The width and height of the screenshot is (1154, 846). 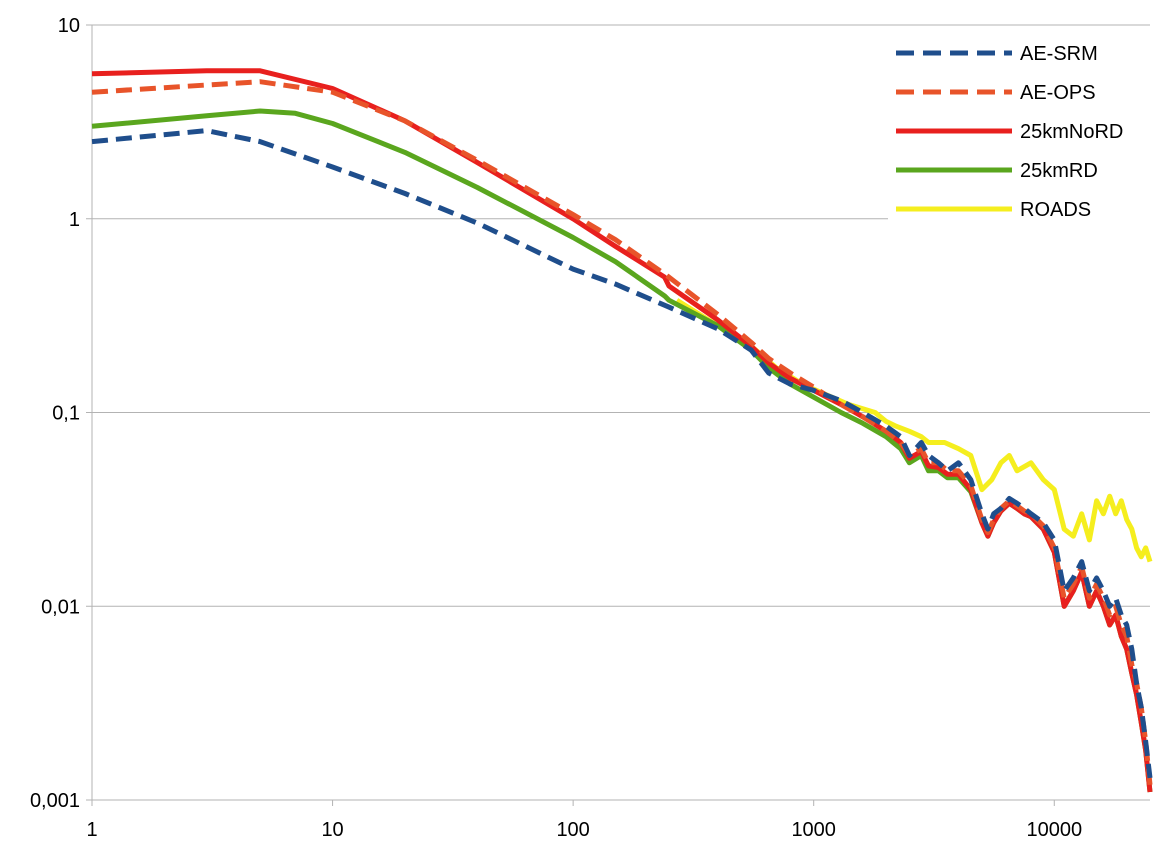 I want to click on x-tick-labels: 1 10 100 1000 10000, so click(x=584, y=820).